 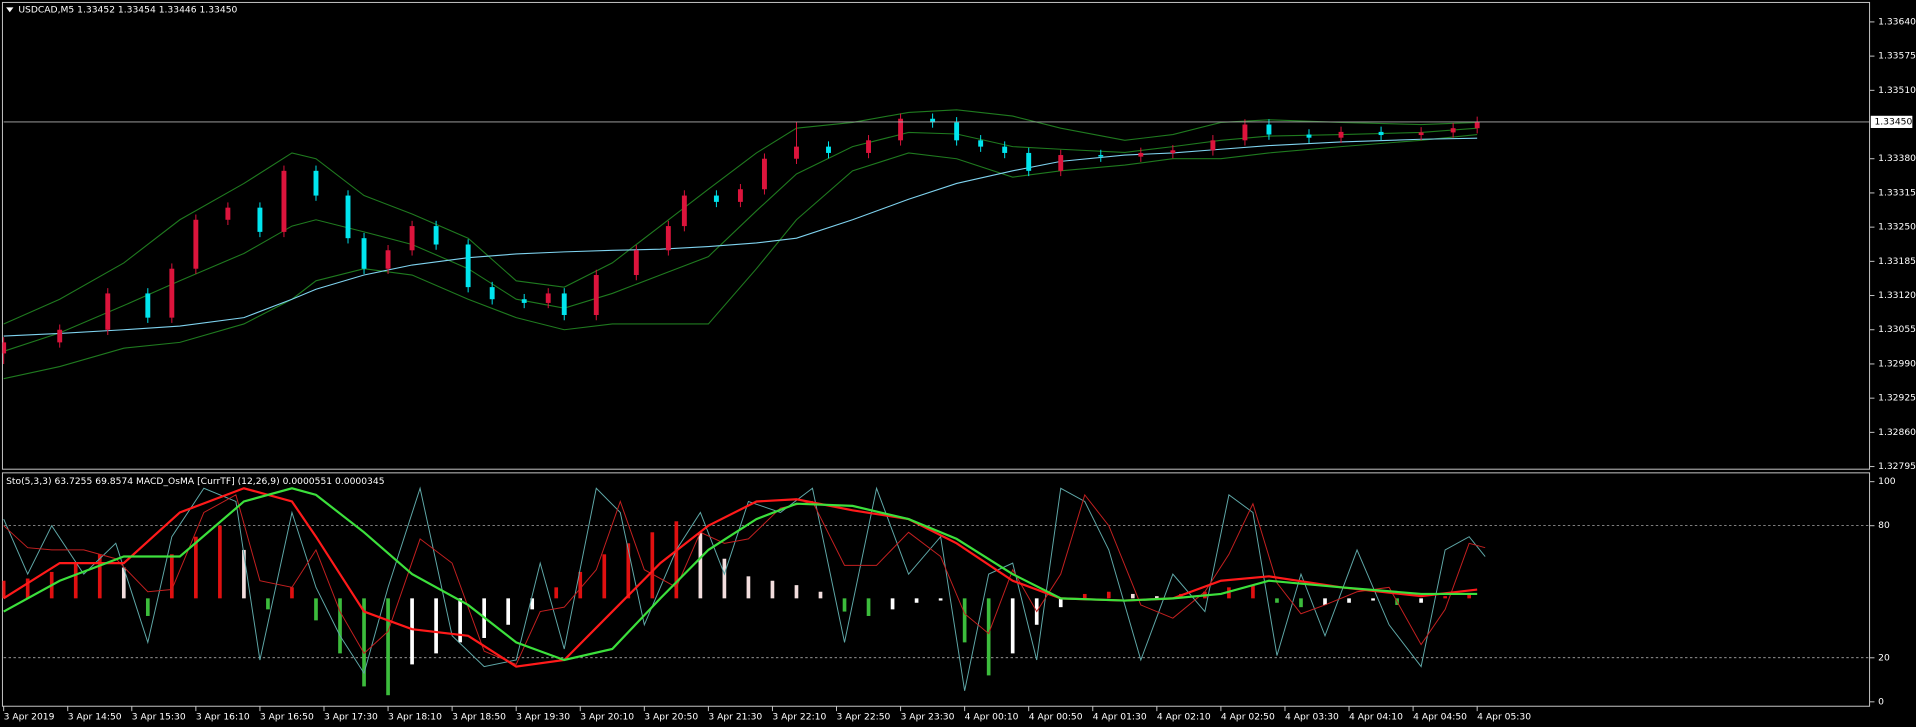 I want to click on x-tick-label: 4 Apr 03:30, so click(x=1312, y=717).